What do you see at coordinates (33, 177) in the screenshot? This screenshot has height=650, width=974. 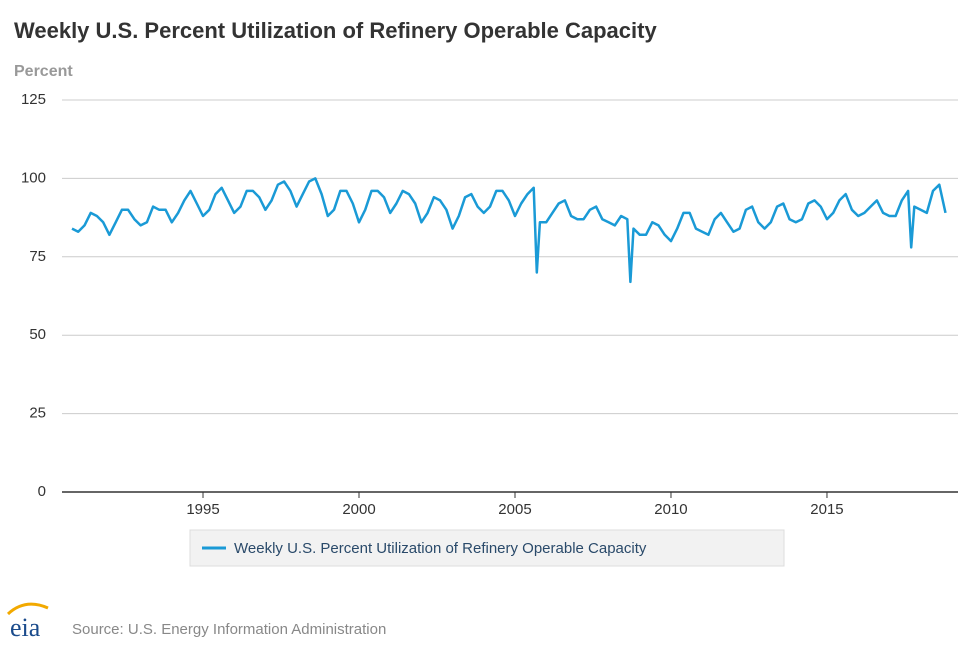 I see `y-tick-label: 100` at bounding box center [33, 177].